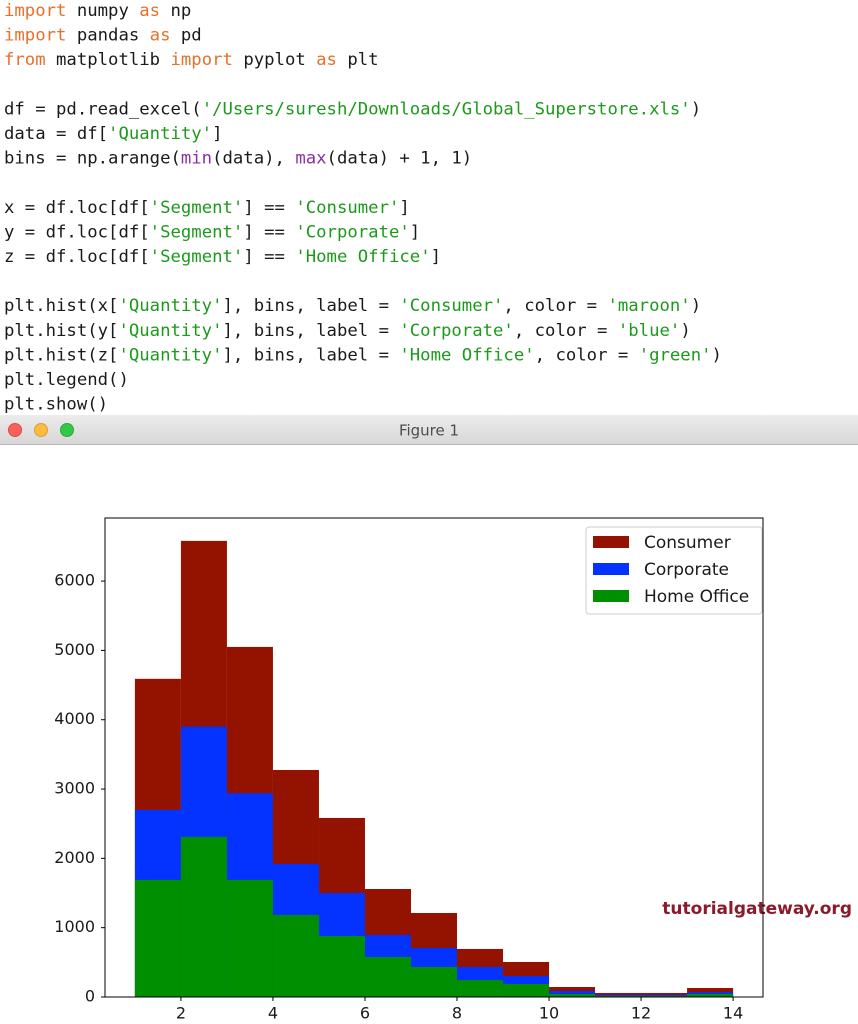  What do you see at coordinates (77, 208) in the screenshot?
I see `code-token: x = df.loc[df[` at bounding box center [77, 208].